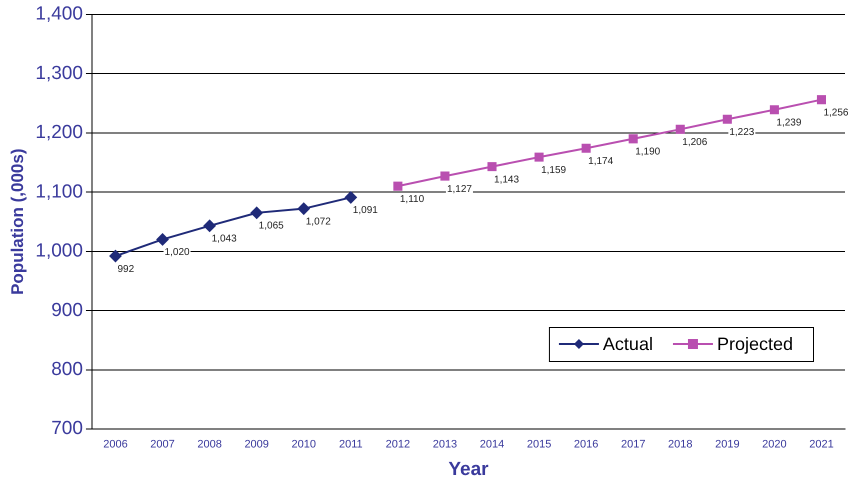 This screenshot has width=853, height=485. I want to click on x-tick-label: 2015, so click(539, 444).